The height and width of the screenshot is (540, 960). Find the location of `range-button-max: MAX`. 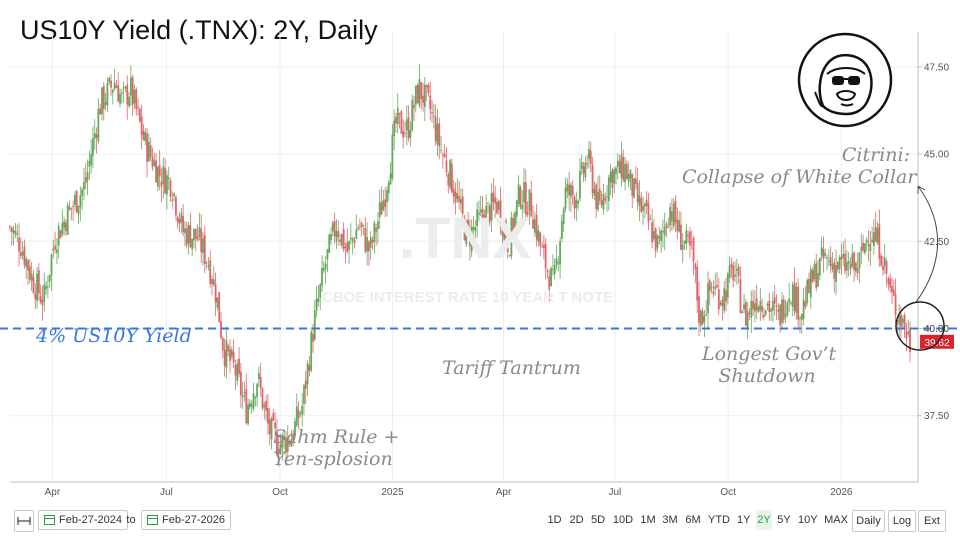

range-button-max: MAX is located at coordinates (836, 520).